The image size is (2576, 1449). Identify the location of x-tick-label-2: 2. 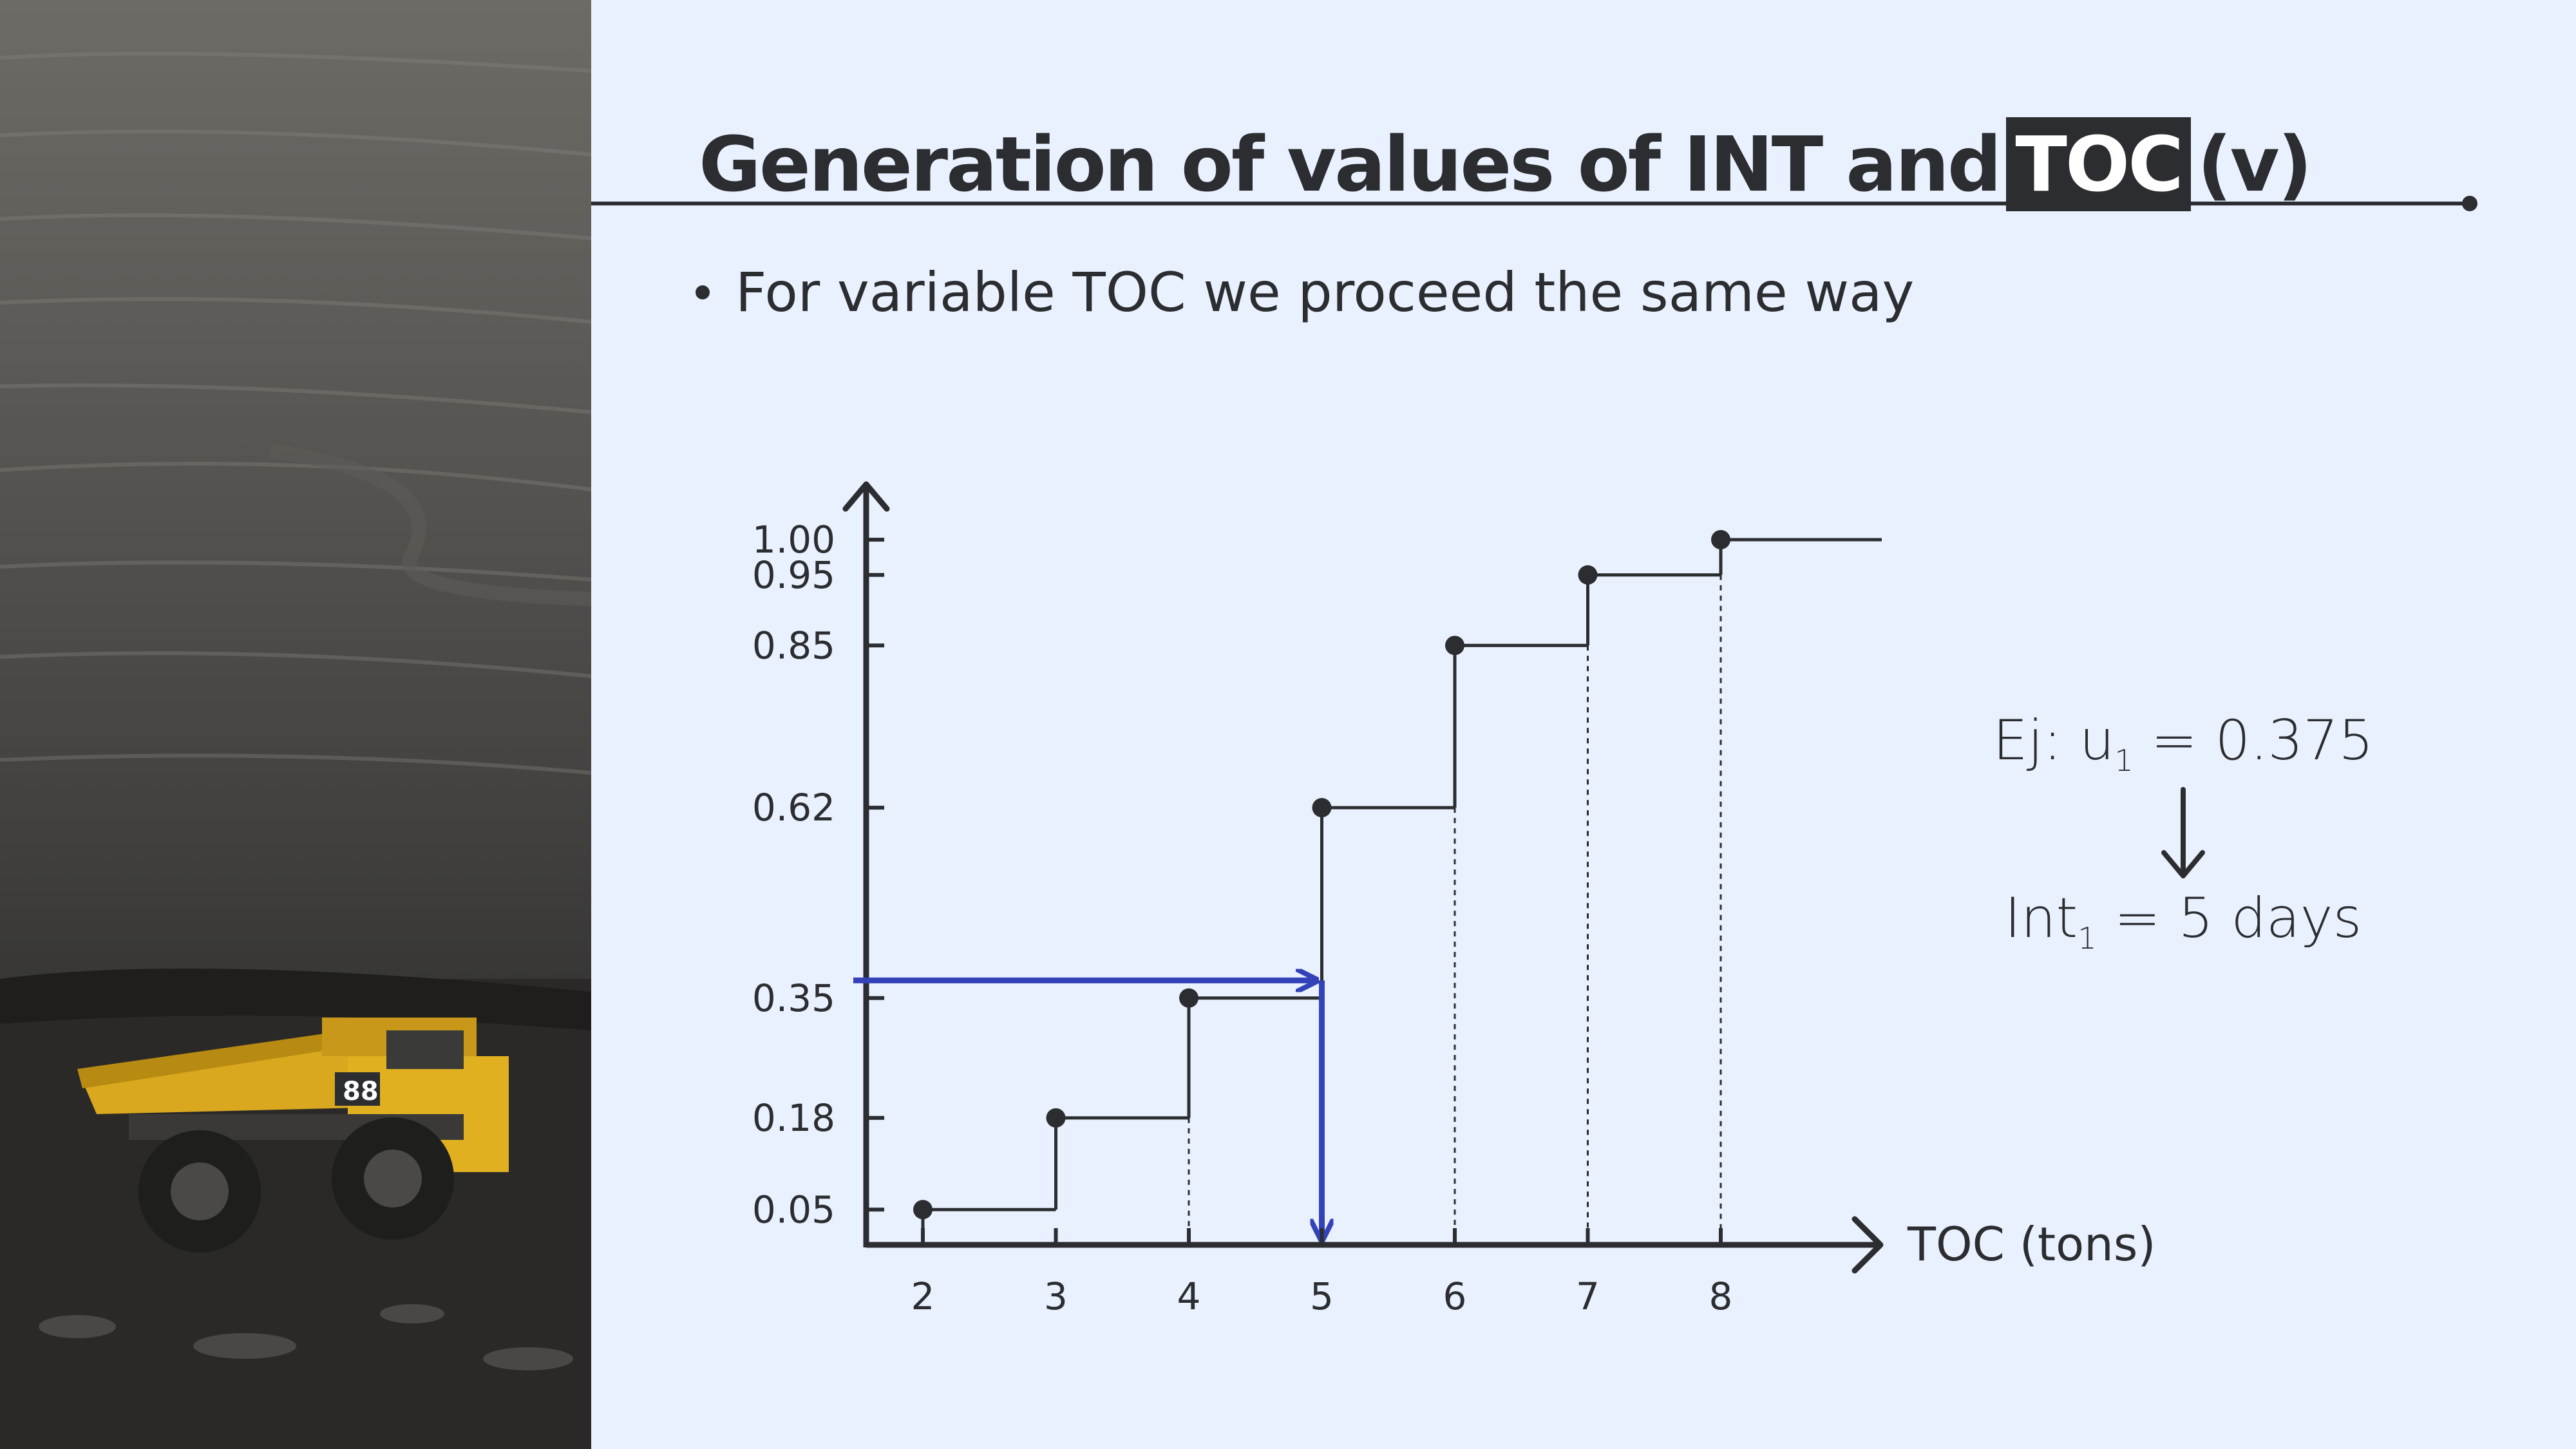
(923, 1296).